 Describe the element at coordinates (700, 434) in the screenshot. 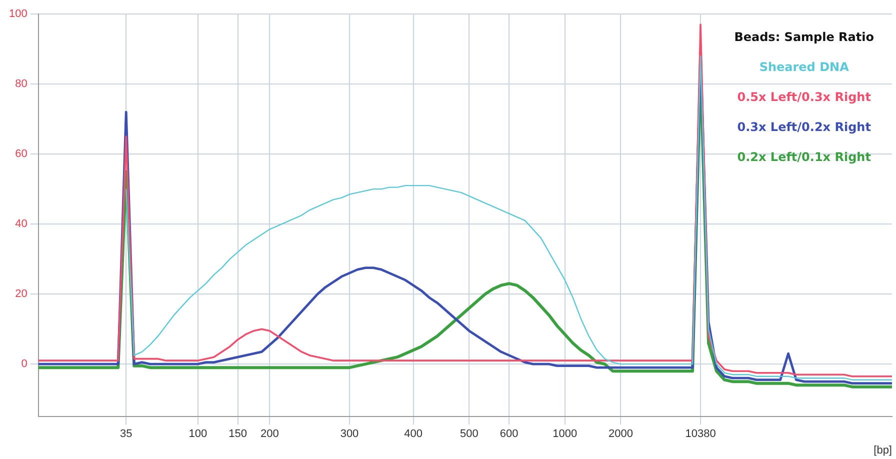

I see `x-tick-label: 10380` at that location.